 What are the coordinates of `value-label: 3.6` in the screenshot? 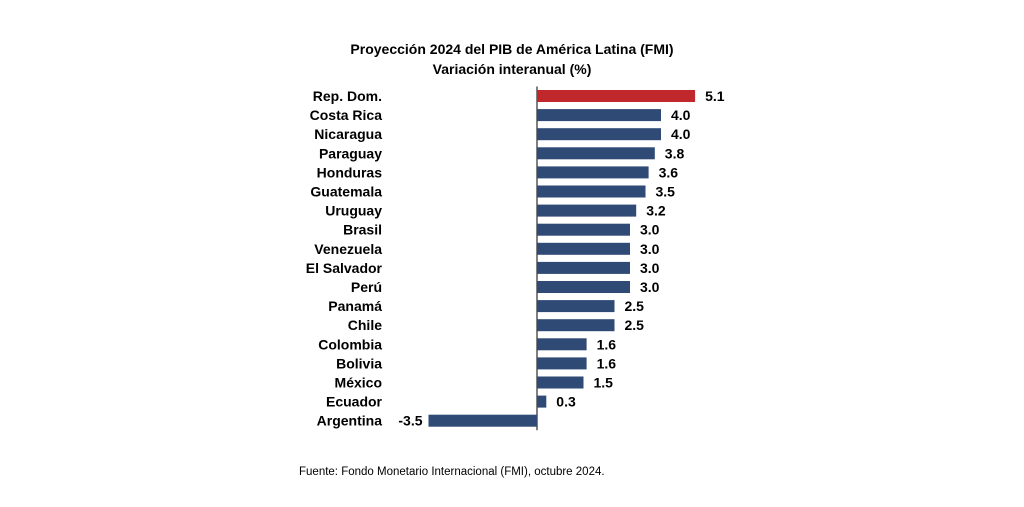 It's located at (669, 172).